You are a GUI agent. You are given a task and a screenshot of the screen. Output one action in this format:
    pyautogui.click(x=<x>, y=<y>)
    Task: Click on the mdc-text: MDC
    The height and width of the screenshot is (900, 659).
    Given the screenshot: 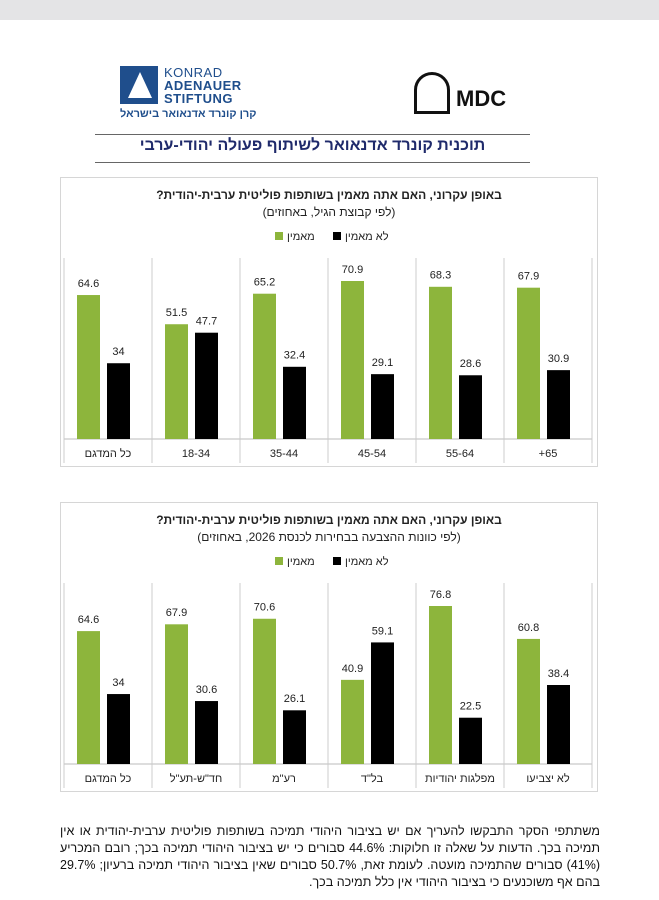 What is the action you would take?
    pyautogui.click(x=481, y=98)
    